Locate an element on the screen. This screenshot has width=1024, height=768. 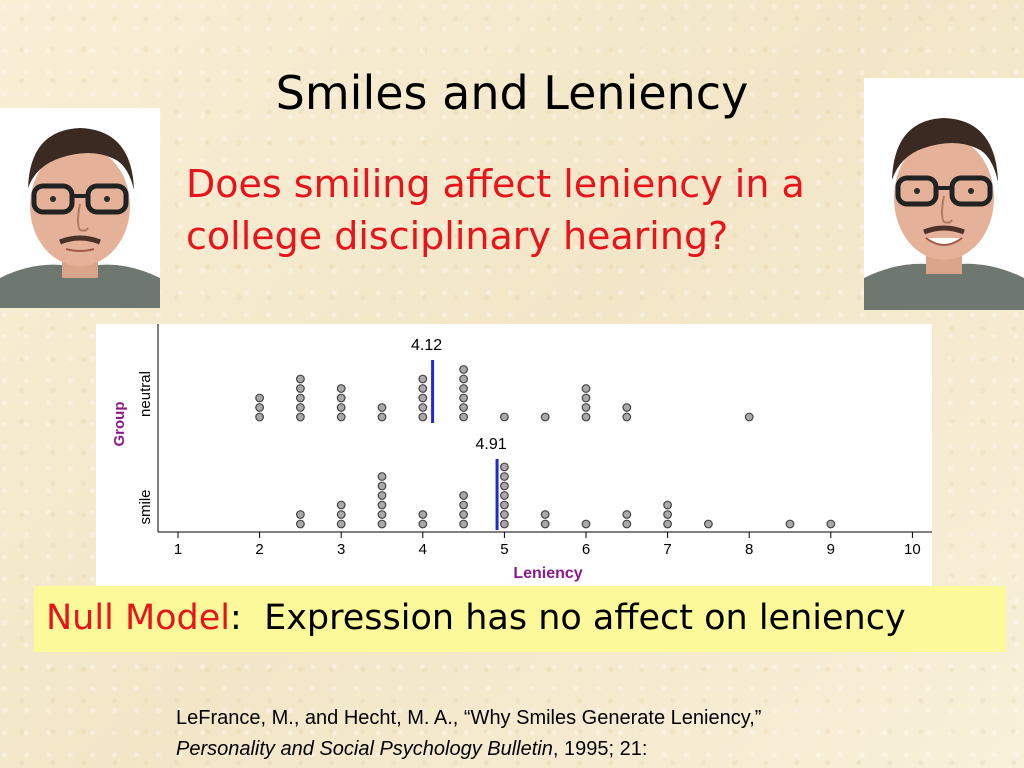
face-photo-smiling is located at coordinates (944, 194).